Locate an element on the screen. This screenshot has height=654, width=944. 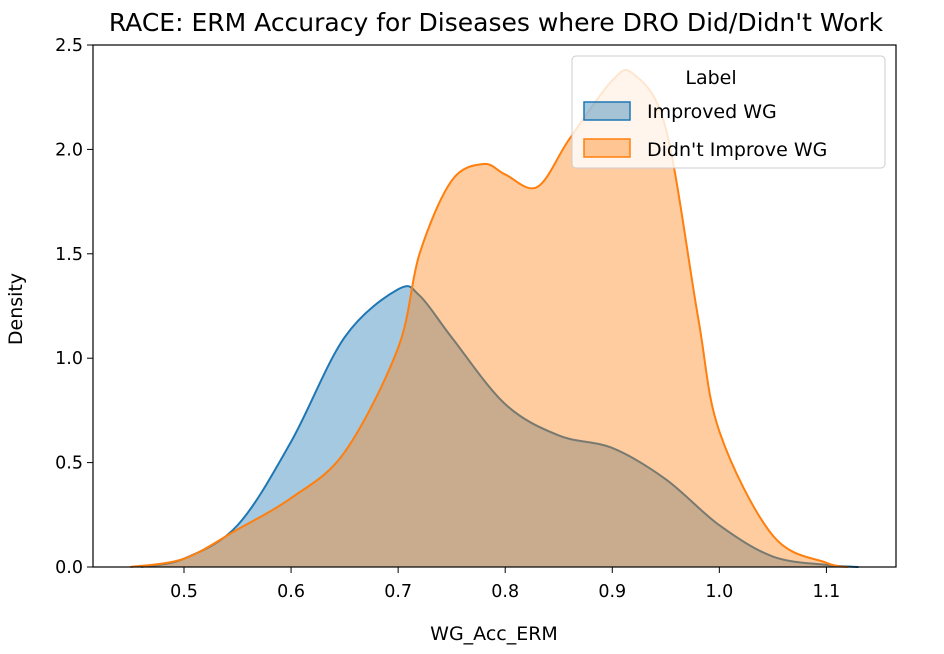
y-tick-label: 2.0 is located at coordinates (69, 150).